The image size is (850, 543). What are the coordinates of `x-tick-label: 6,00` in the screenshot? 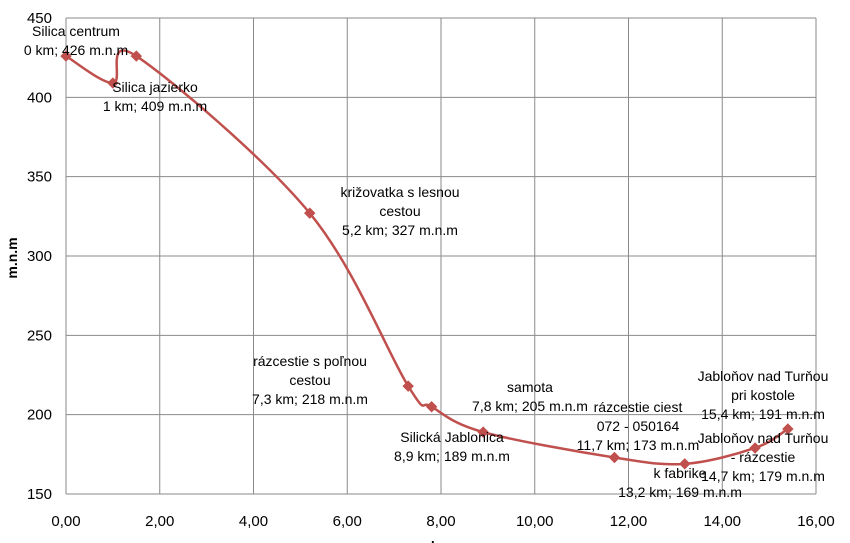 It's located at (347, 521).